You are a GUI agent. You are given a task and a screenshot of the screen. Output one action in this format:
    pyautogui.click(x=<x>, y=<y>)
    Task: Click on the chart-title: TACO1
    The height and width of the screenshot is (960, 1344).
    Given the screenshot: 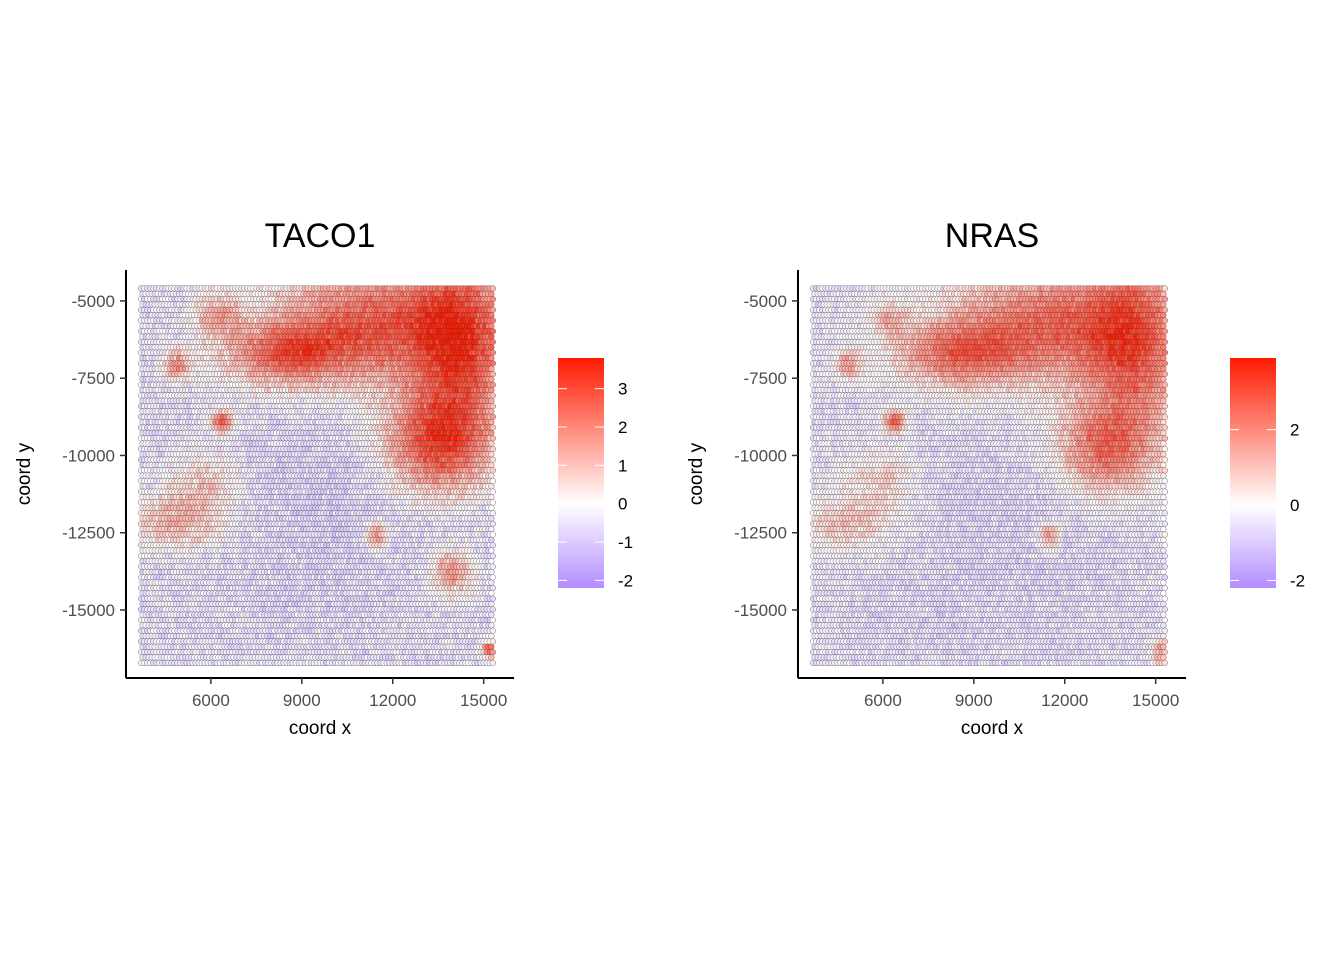 What is the action you would take?
    pyautogui.click(x=320, y=236)
    